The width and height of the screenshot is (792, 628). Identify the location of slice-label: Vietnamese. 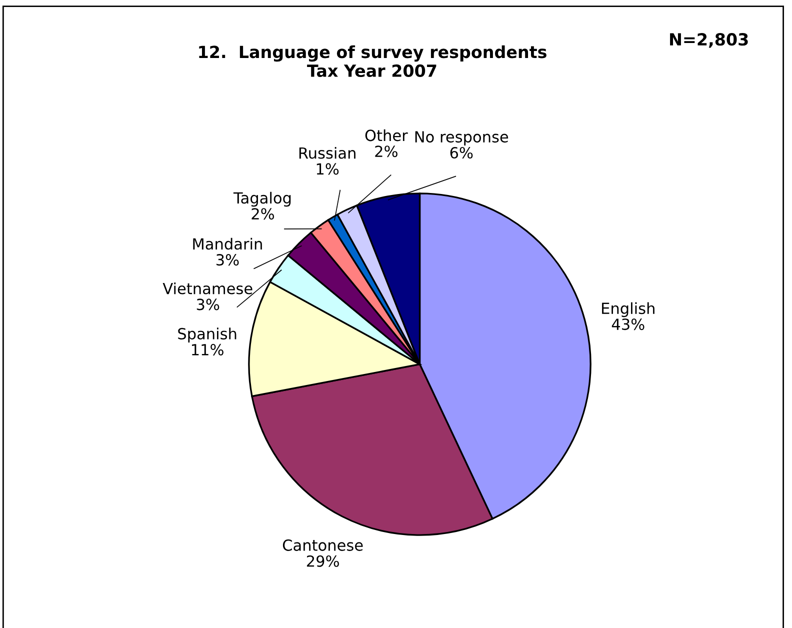
(207, 288).